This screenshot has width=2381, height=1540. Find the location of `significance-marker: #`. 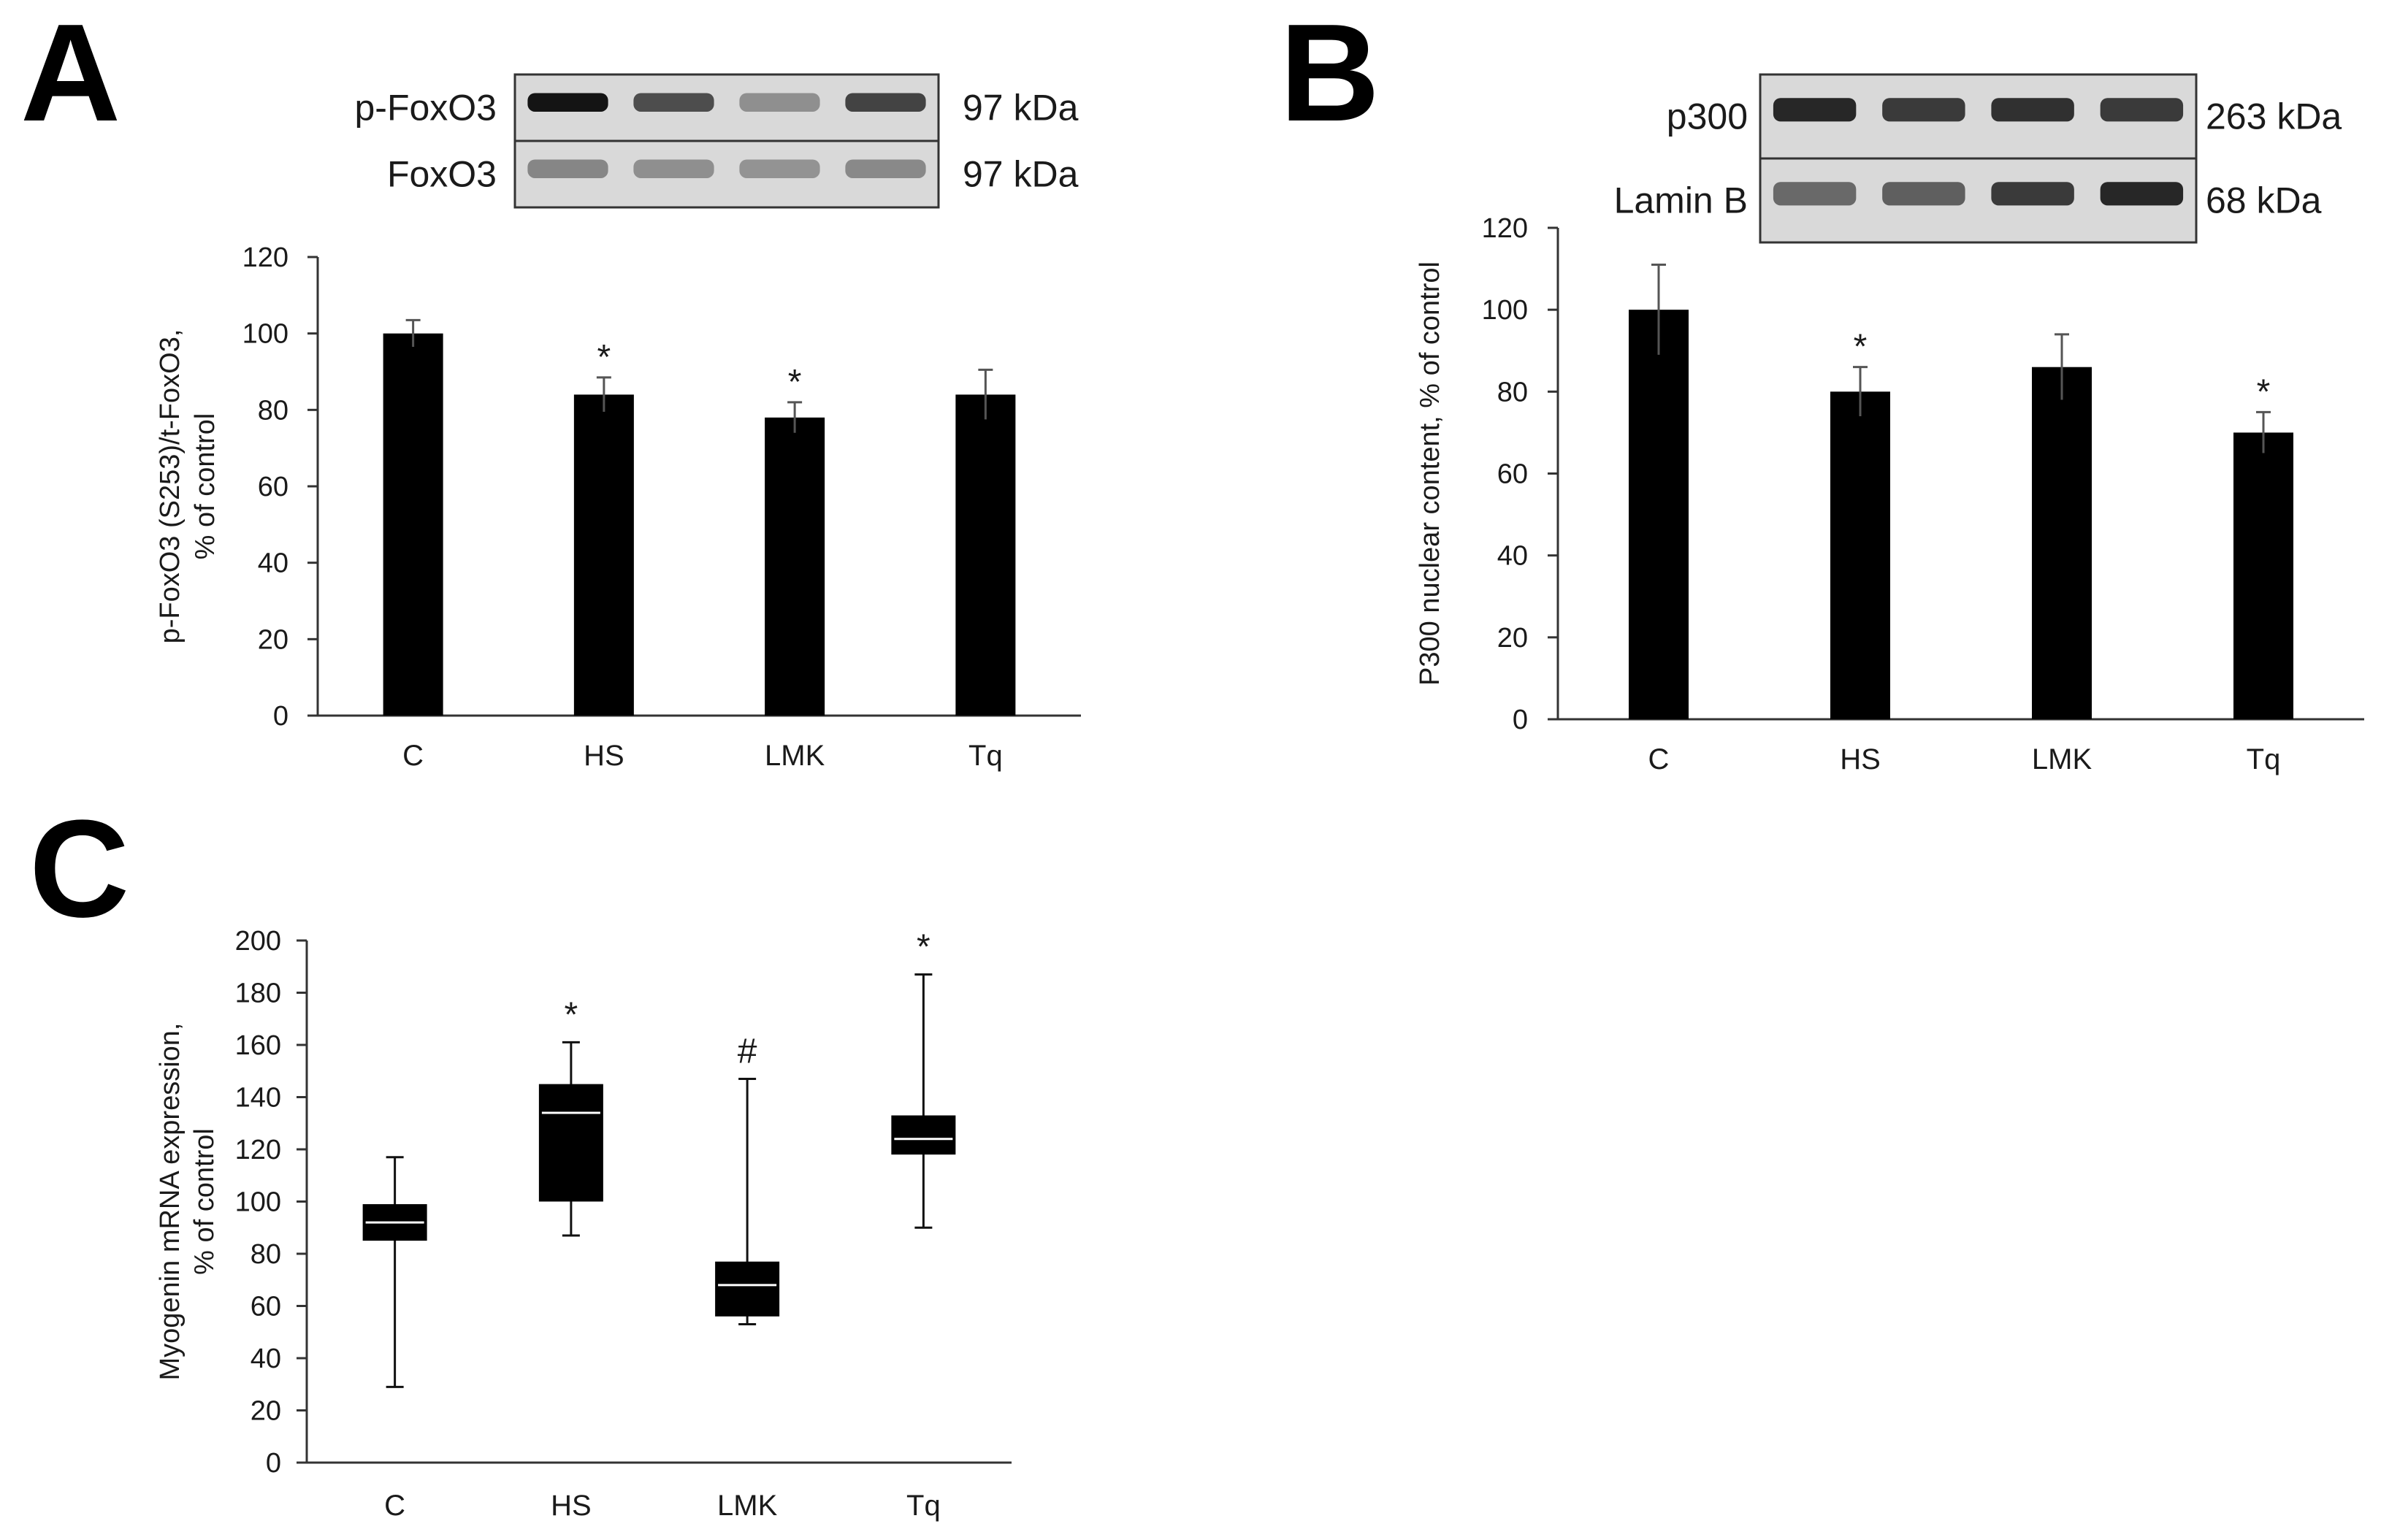

significance-marker: # is located at coordinates (747, 1051).